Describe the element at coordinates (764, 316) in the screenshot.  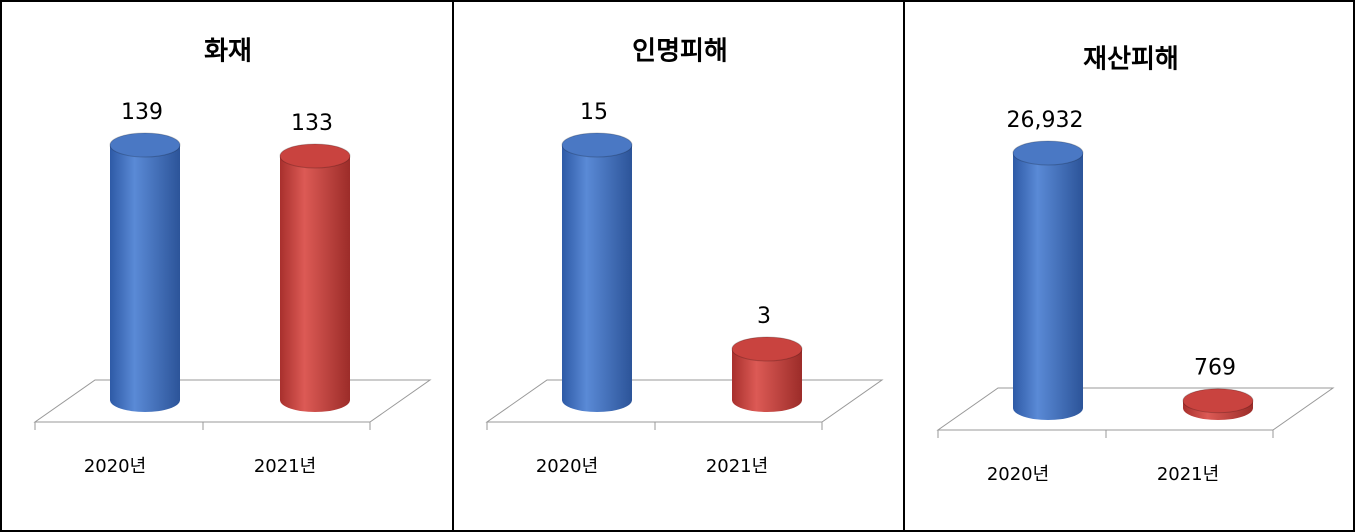
I see `data-label: 3` at that location.